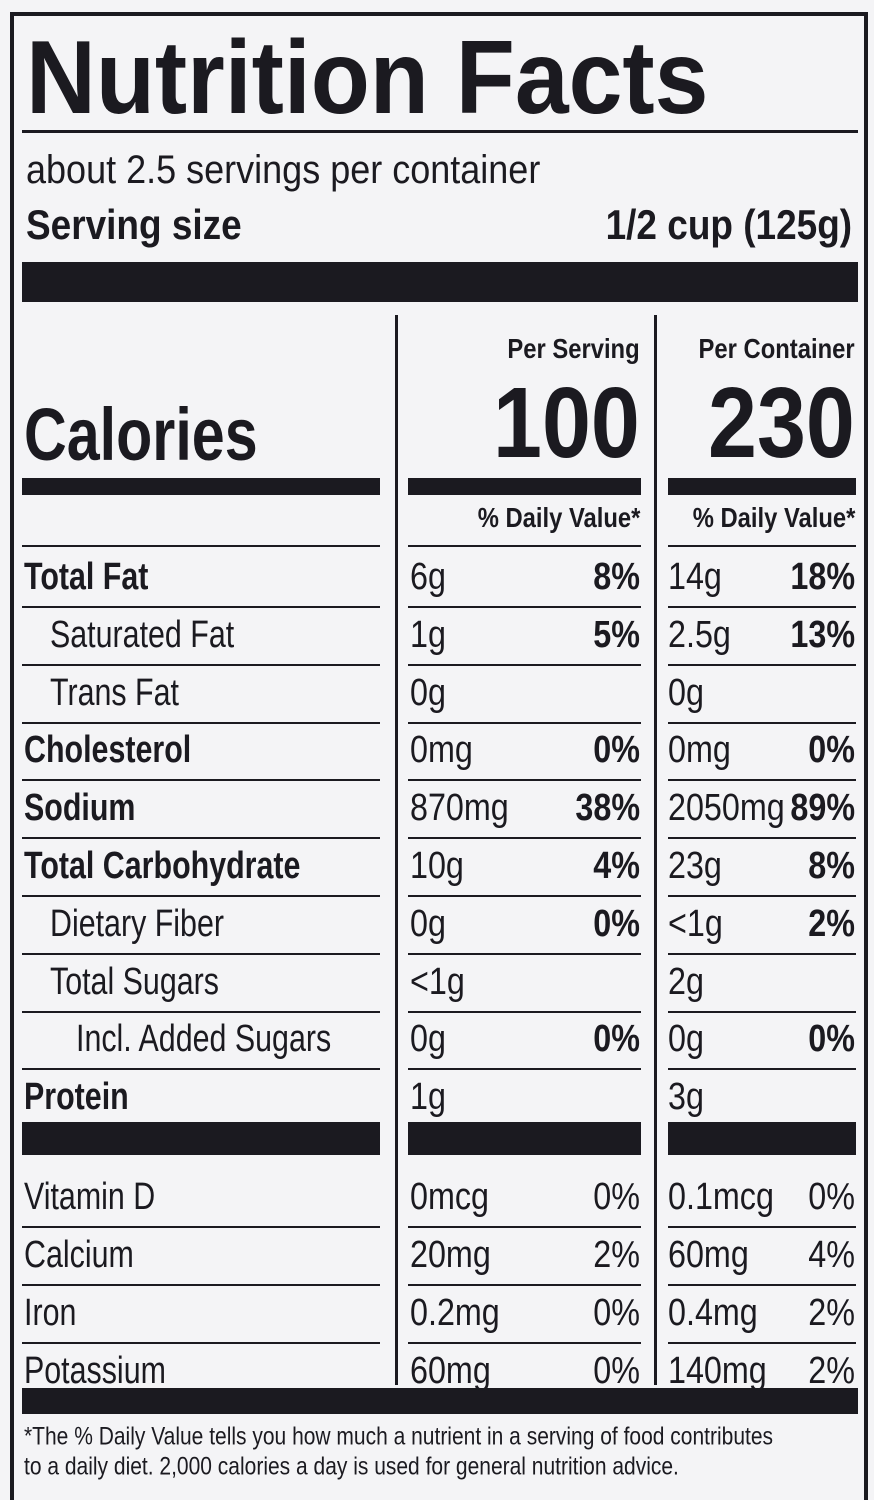 This screenshot has width=874, height=1500. I want to click on border-right, so click(866, 756).